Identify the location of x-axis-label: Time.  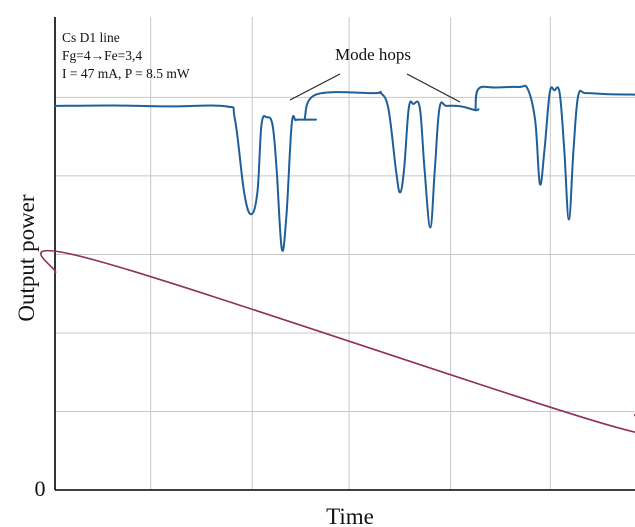
(350, 515).